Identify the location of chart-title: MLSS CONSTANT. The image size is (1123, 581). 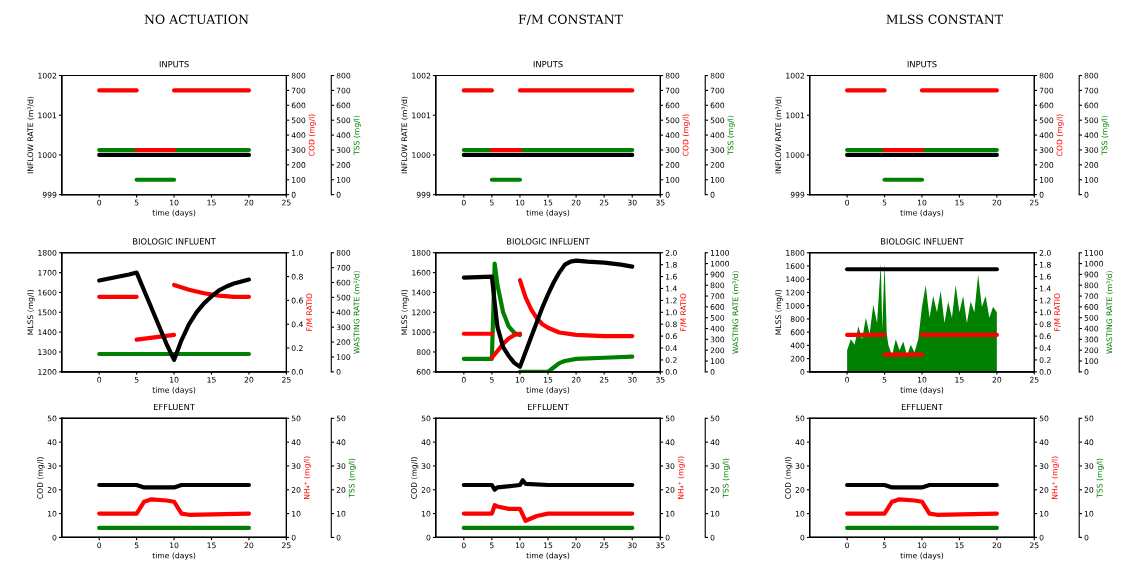
(944, 19).